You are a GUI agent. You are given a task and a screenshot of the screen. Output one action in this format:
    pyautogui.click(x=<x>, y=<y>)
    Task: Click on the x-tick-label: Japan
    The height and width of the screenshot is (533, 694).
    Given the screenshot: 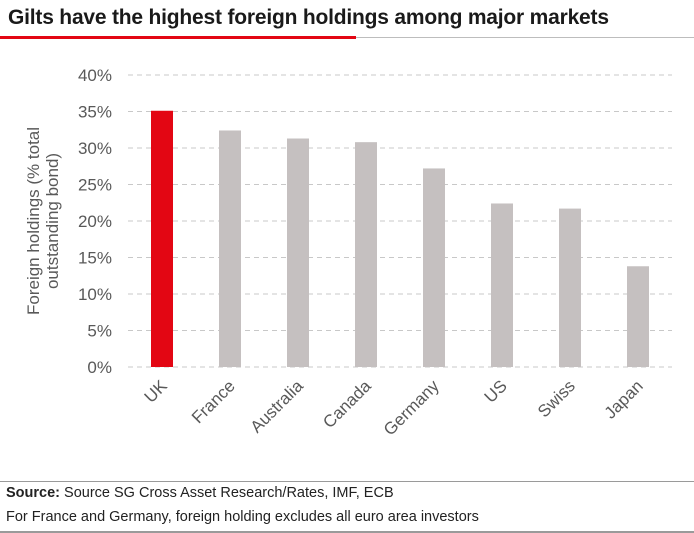 What is the action you would take?
    pyautogui.click(x=624, y=399)
    